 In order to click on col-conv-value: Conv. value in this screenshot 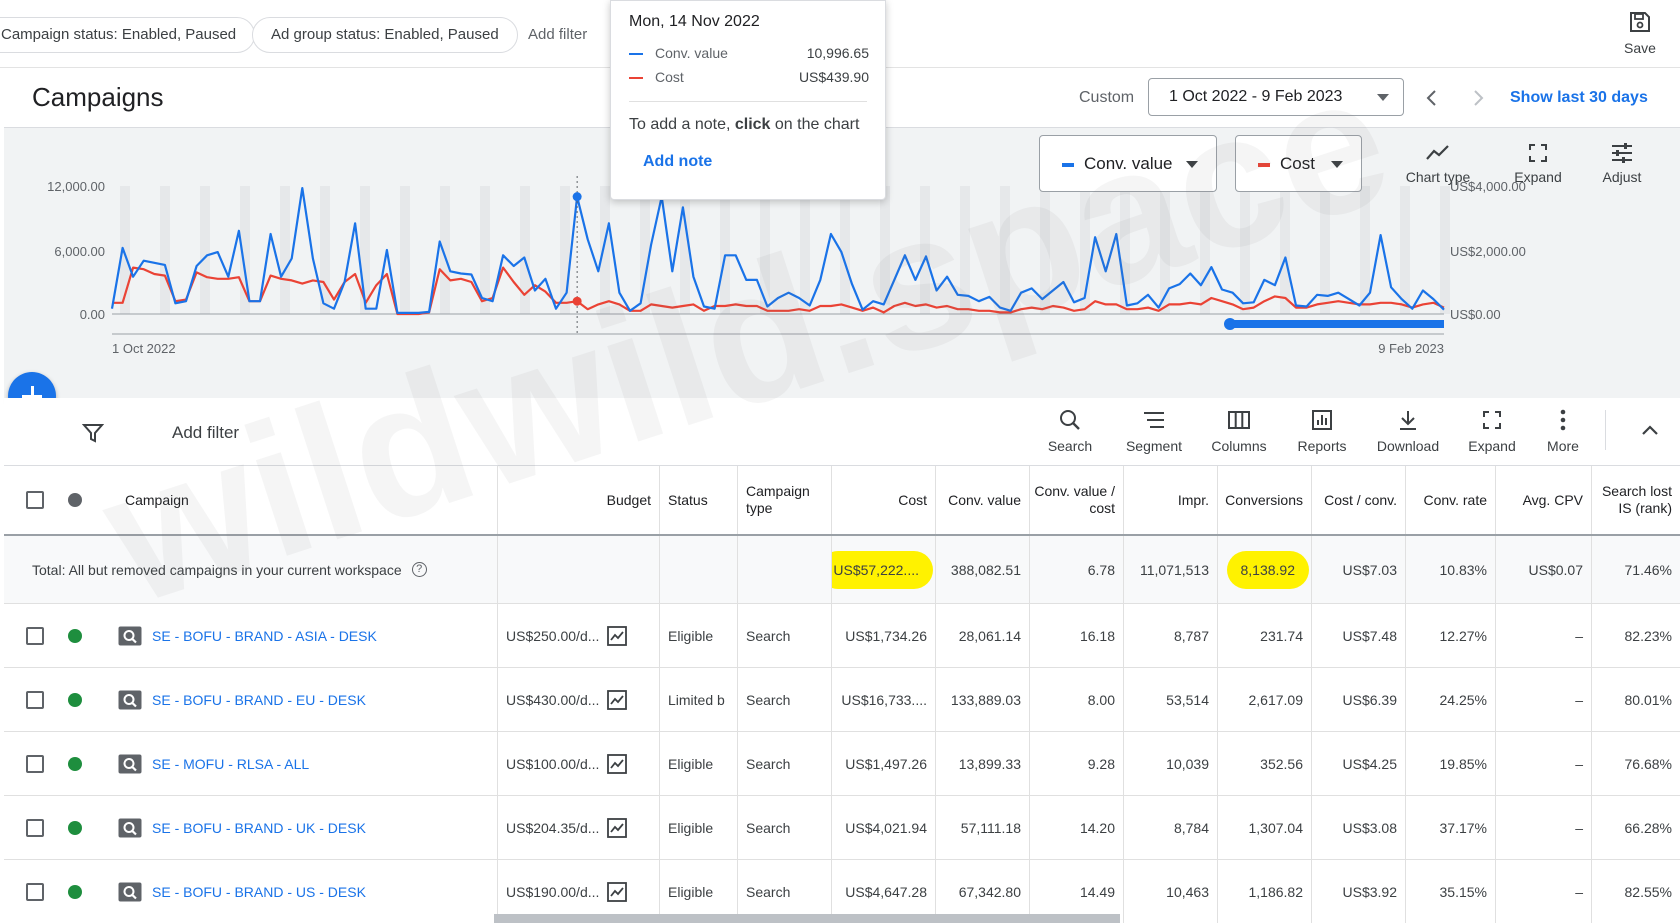, I will do `click(982, 500)`.